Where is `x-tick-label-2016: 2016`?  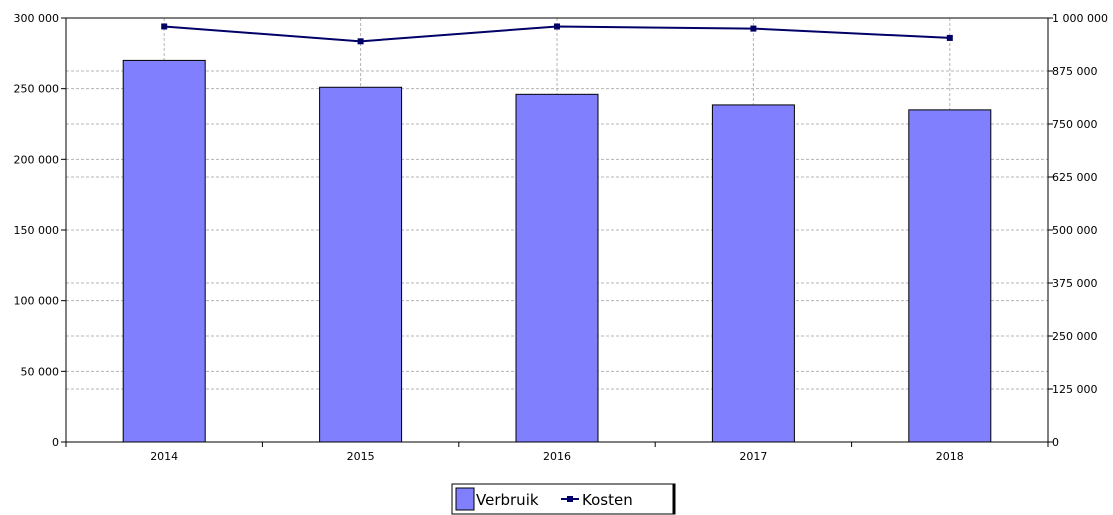
x-tick-label-2016: 2016 is located at coordinates (557, 456).